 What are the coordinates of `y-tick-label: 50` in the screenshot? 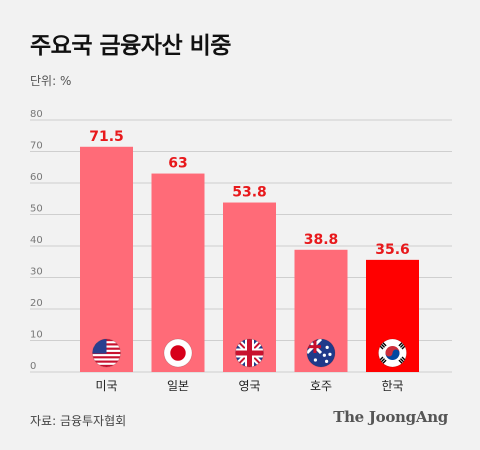 It's located at (36, 209).